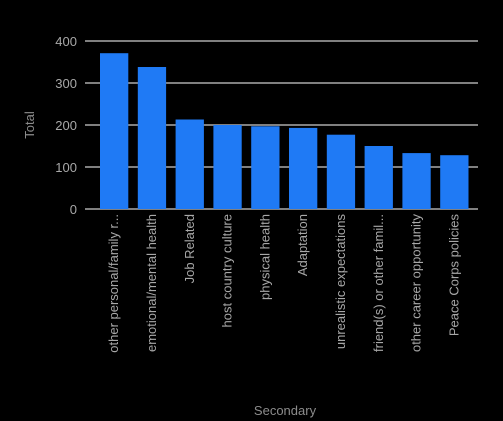  What do you see at coordinates (285, 410) in the screenshot?
I see `x-axis-title: Secondary` at bounding box center [285, 410].